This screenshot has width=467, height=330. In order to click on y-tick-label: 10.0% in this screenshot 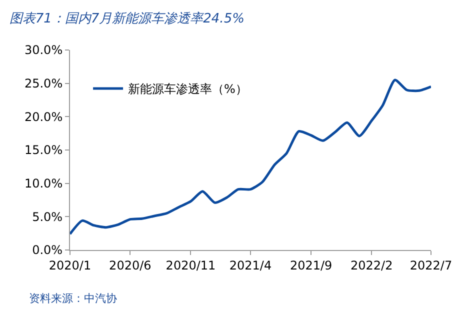, I will do `click(43, 183)`.